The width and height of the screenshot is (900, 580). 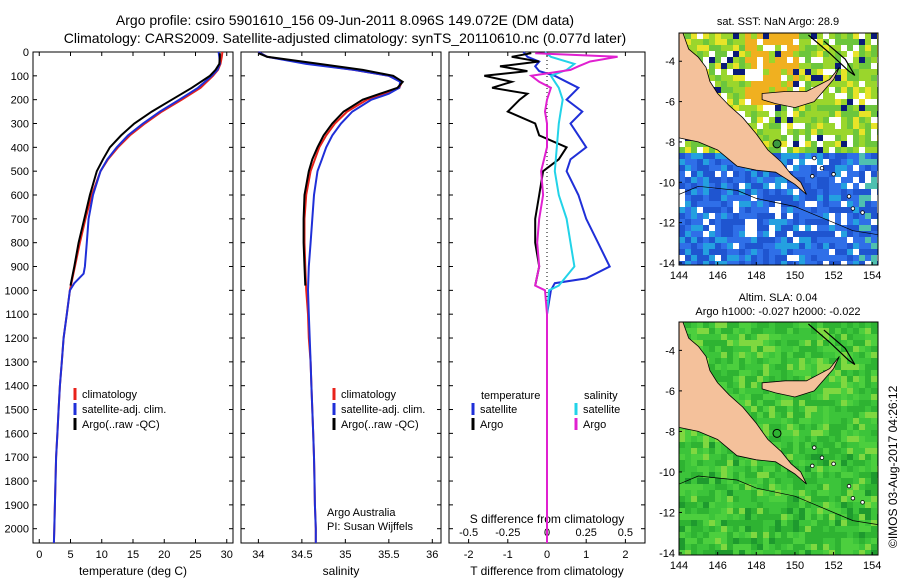 What do you see at coordinates (491, 425) in the screenshot?
I see `legend-label: Argo` at bounding box center [491, 425].